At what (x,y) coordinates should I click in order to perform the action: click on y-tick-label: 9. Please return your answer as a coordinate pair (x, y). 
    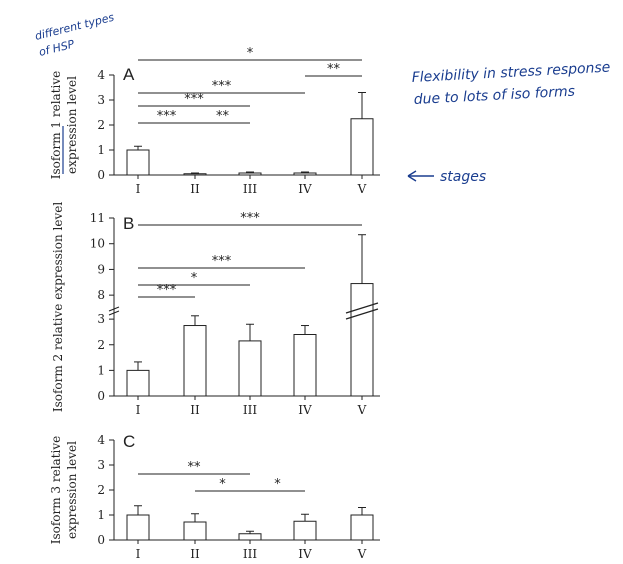
    Looking at the image, I should click on (101, 269).